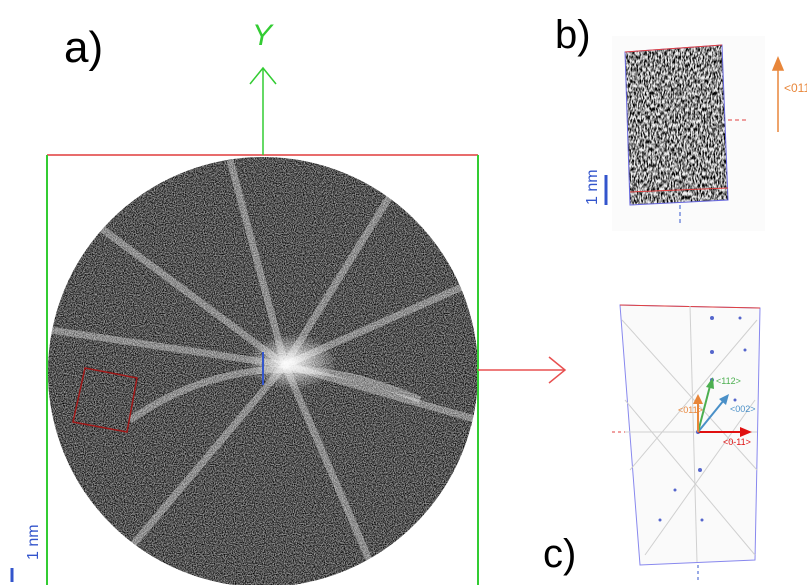  I want to click on pattern-frame, so click(690, 435).